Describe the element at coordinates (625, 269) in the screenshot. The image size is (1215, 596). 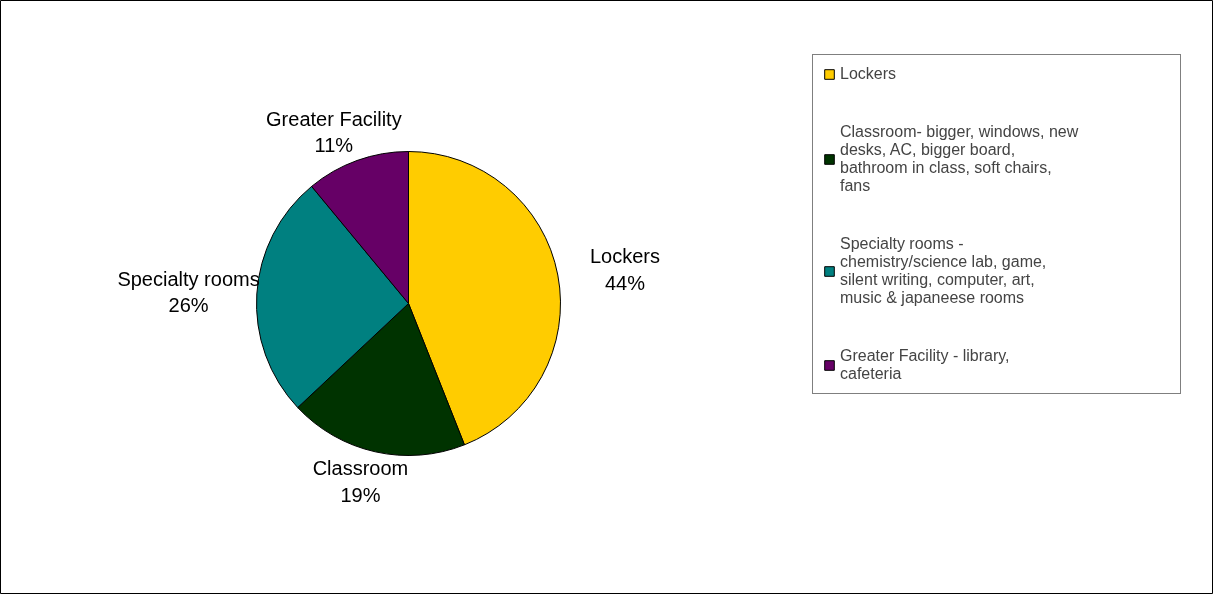
I see `data-label: Lockers 44%` at that location.